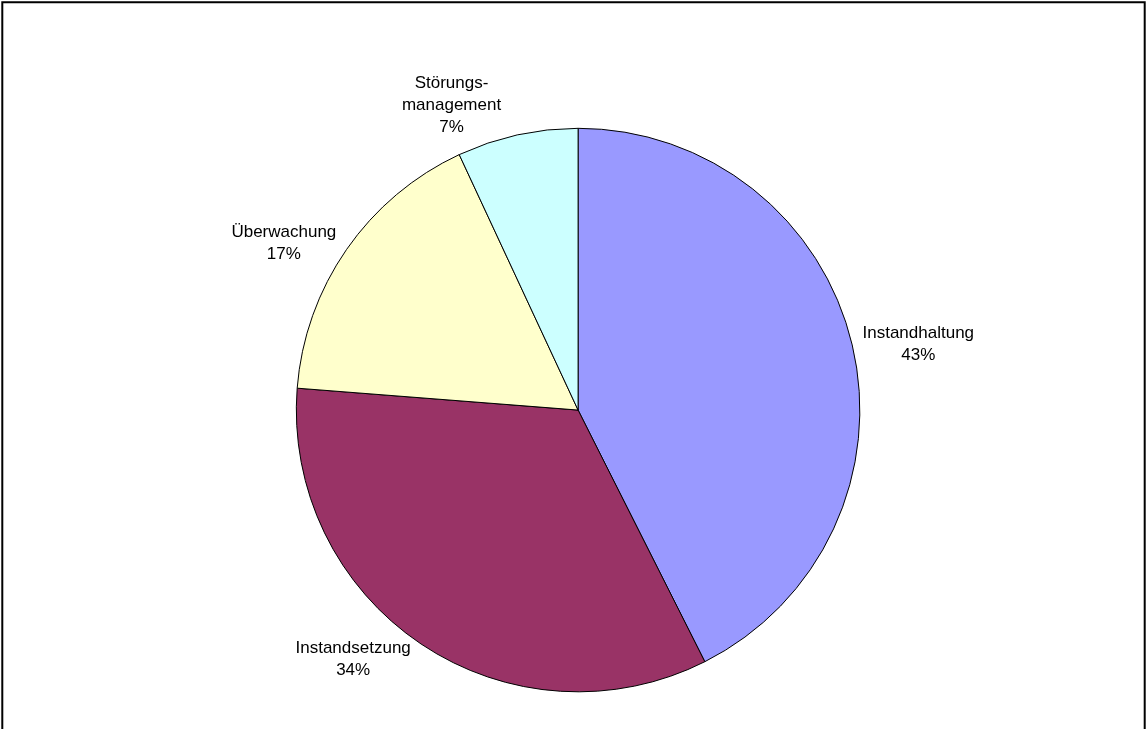  What do you see at coordinates (283, 254) in the screenshot?
I see `data-label: 17%` at bounding box center [283, 254].